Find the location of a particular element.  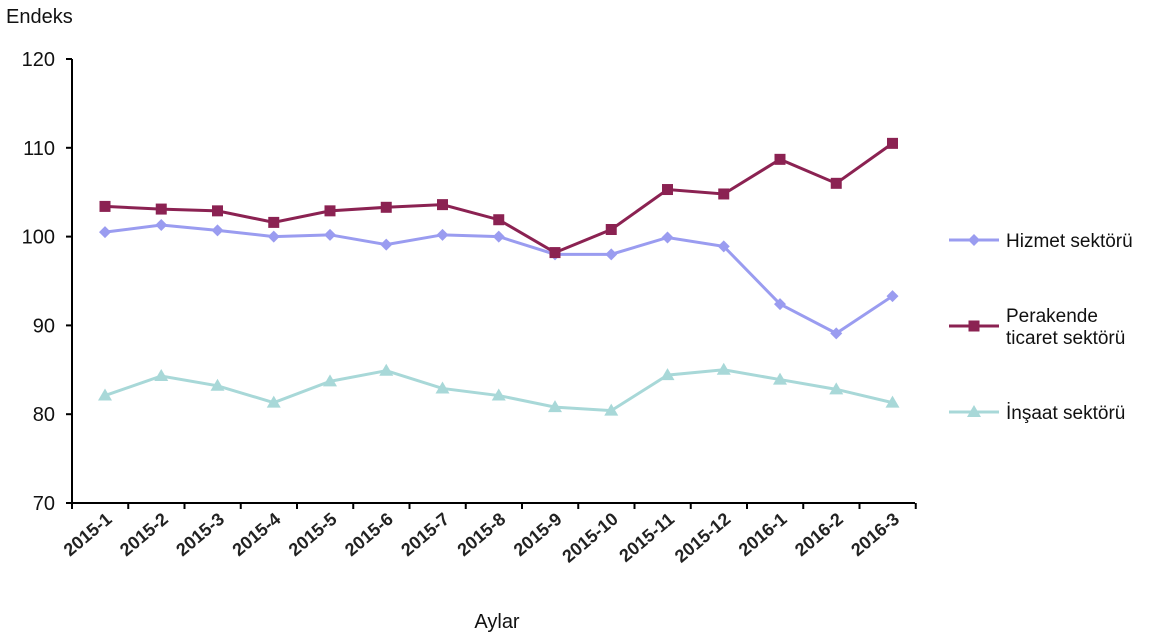

legend-label: Hizmet sektörü is located at coordinates (1069, 241).